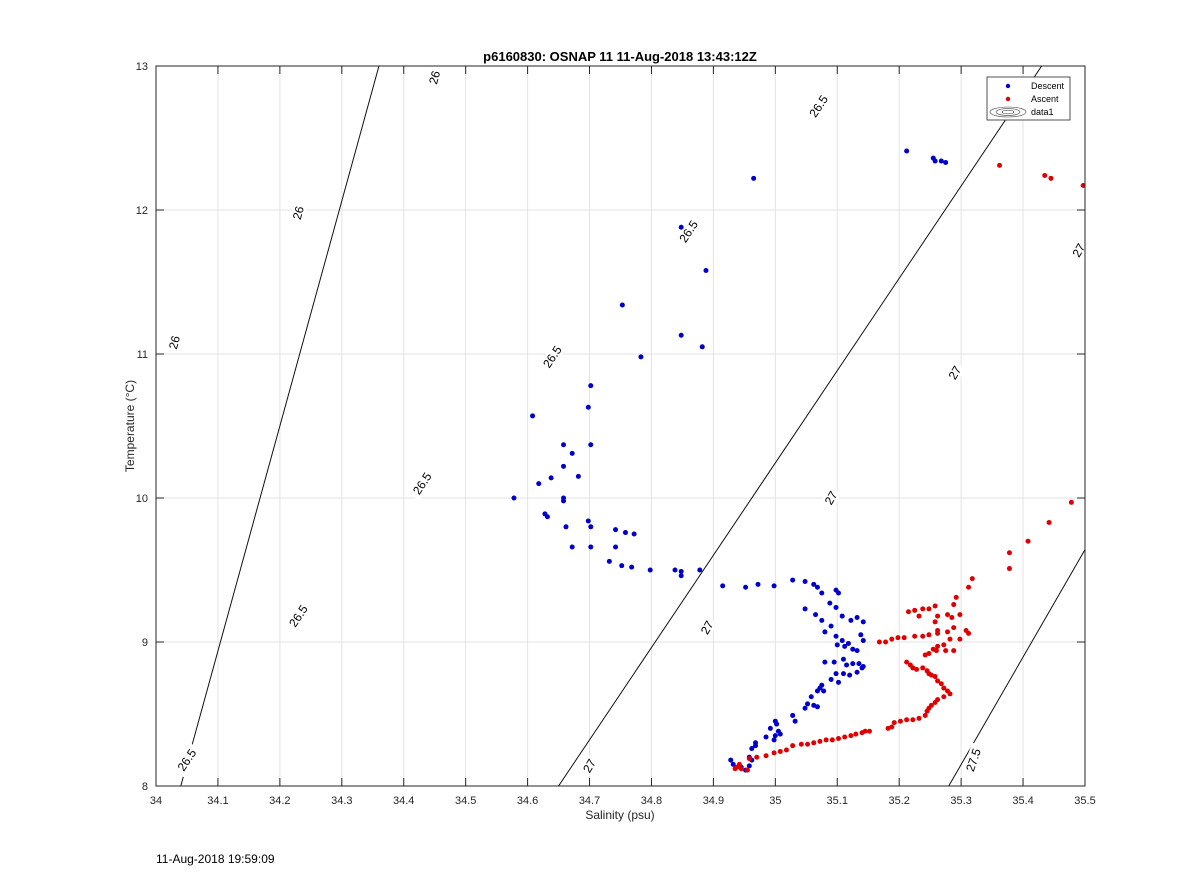 The height and width of the screenshot is (885, 1200). Describe the element at coordinates (1008, 99) in the screenshot. I see `legend-ascent-marker` at that location.